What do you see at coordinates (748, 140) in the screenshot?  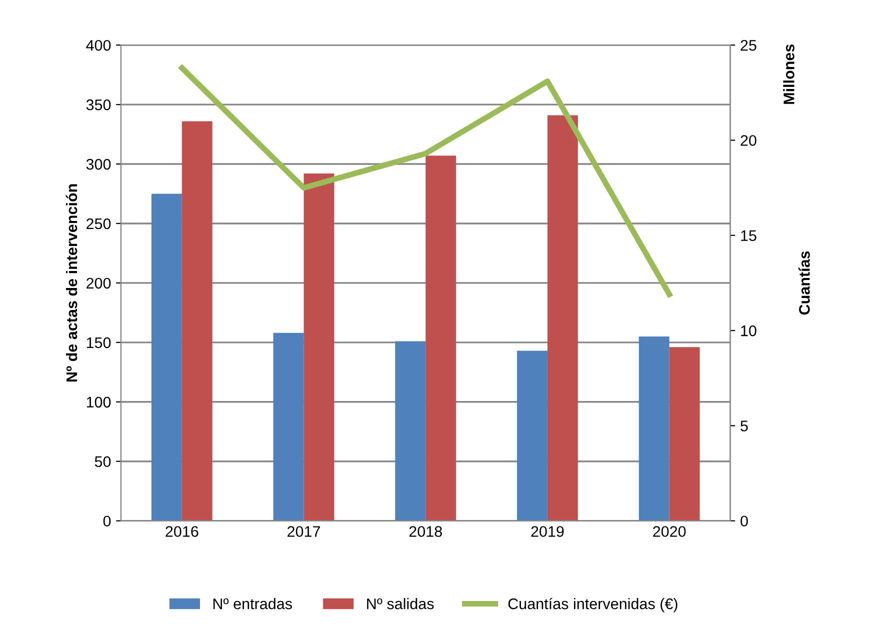 I see `y2-tick-label: 20` at bounding box center [748, 140].